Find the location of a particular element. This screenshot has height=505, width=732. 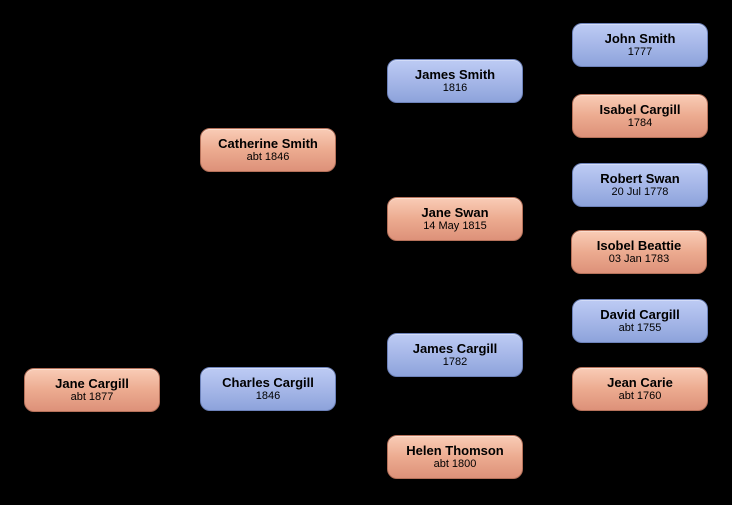

person-box-jane-cargill: Jane Cargill abt 1877 is located at coordinates (92, 390).